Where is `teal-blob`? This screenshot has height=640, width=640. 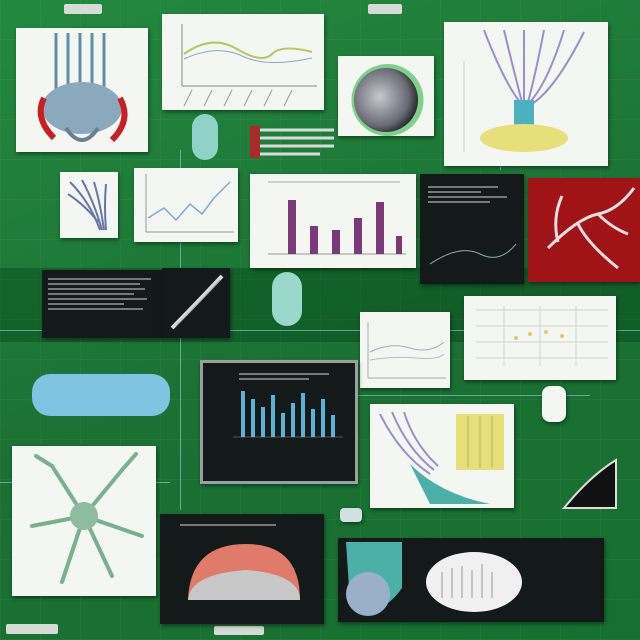
teal-blob is located at coordinates (205, 137).